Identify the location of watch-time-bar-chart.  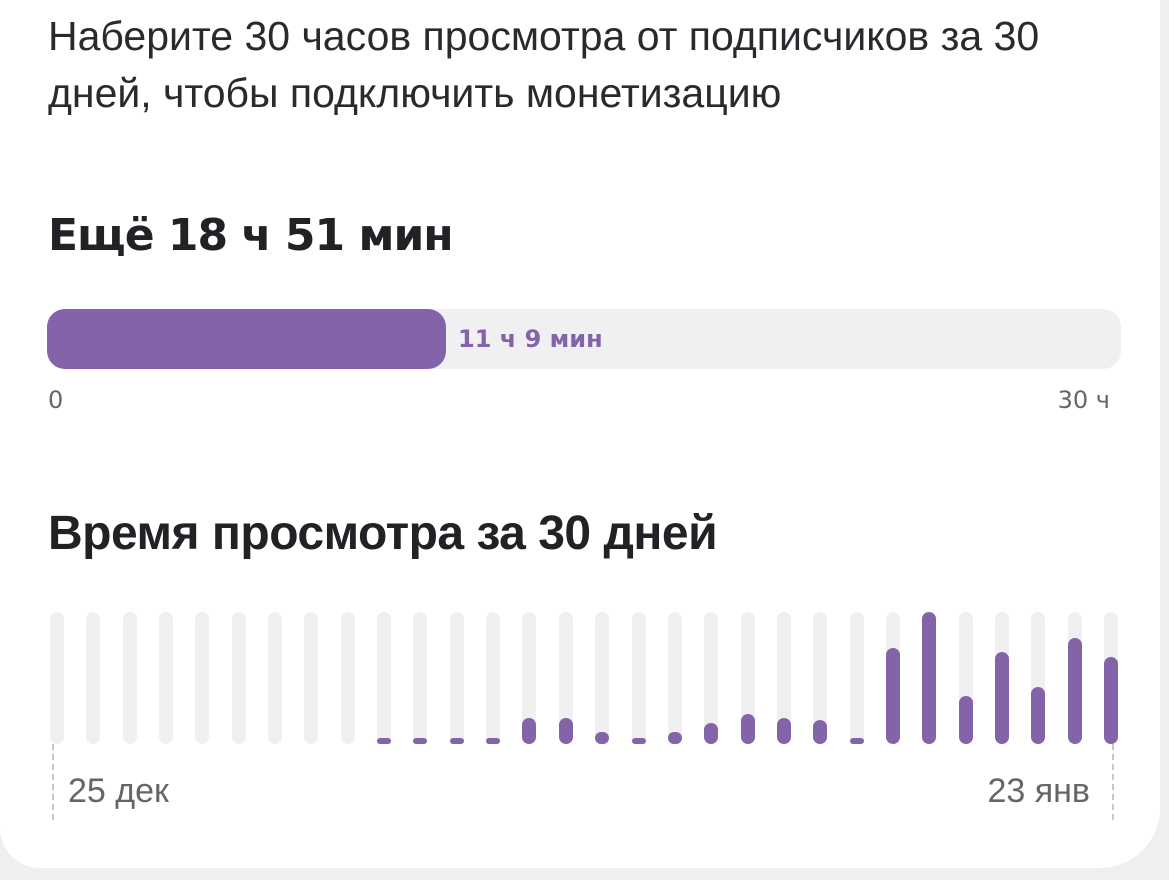
(584, 678).